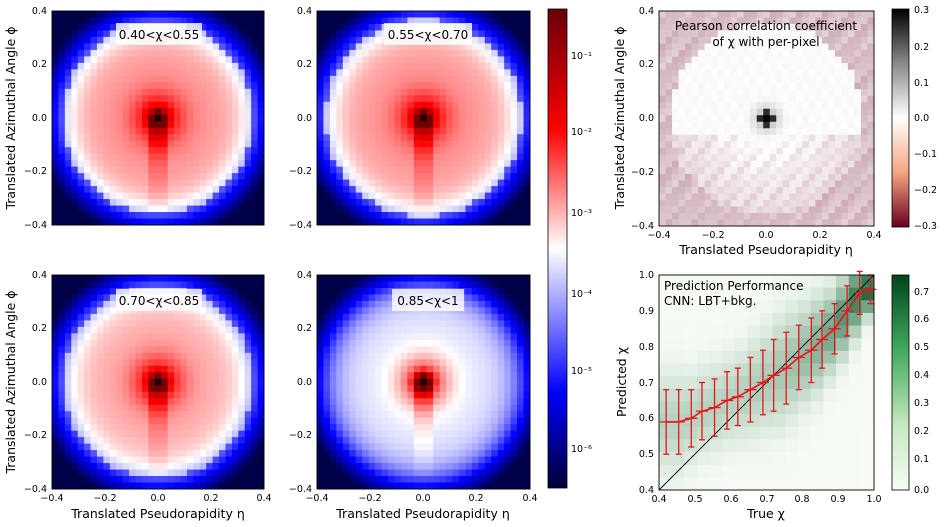 The width and height of the screenshot is (947, 527). Describe the element at coordinates (421, 498) in the screenshot. I see `x-tick-labels: −0.4 −0.2 0.0 0.2 0.4` at that location.